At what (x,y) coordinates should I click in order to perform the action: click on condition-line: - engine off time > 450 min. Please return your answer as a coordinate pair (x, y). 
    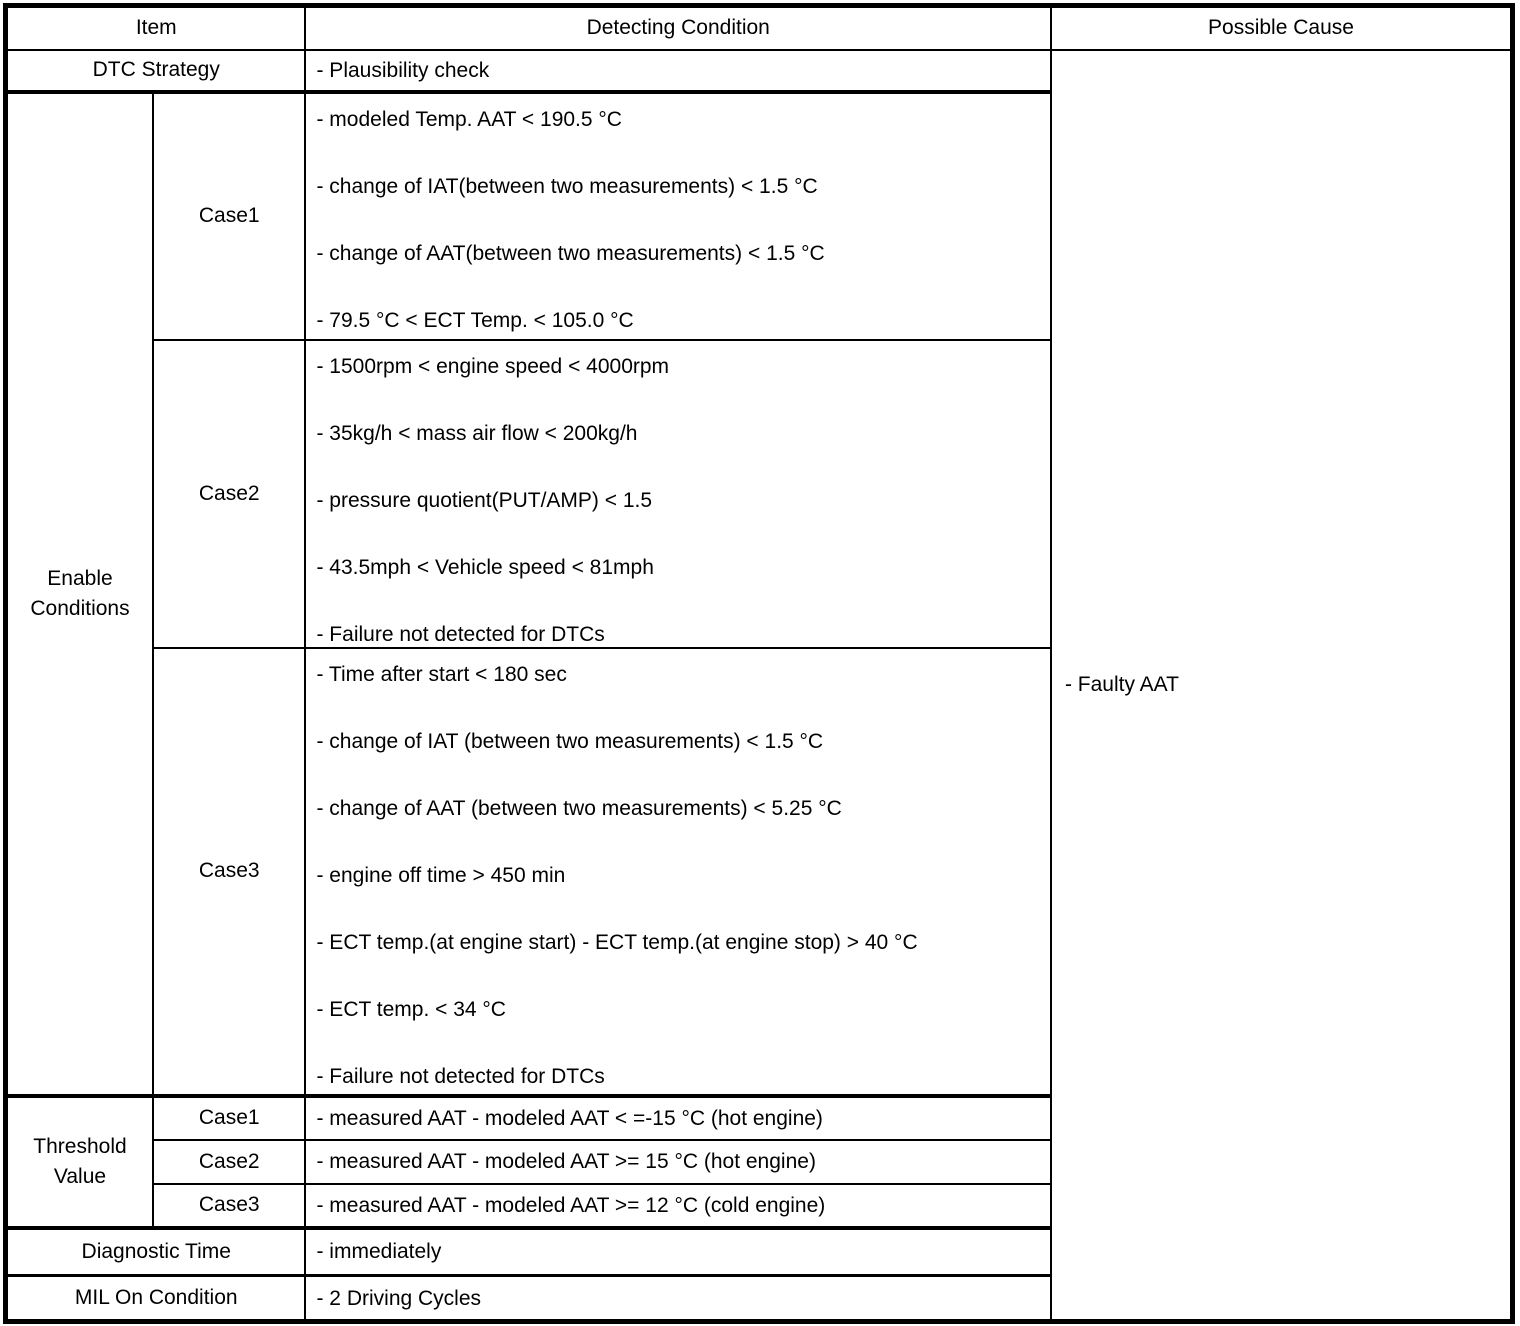
    Looking at the image, I should click on (441, 875).